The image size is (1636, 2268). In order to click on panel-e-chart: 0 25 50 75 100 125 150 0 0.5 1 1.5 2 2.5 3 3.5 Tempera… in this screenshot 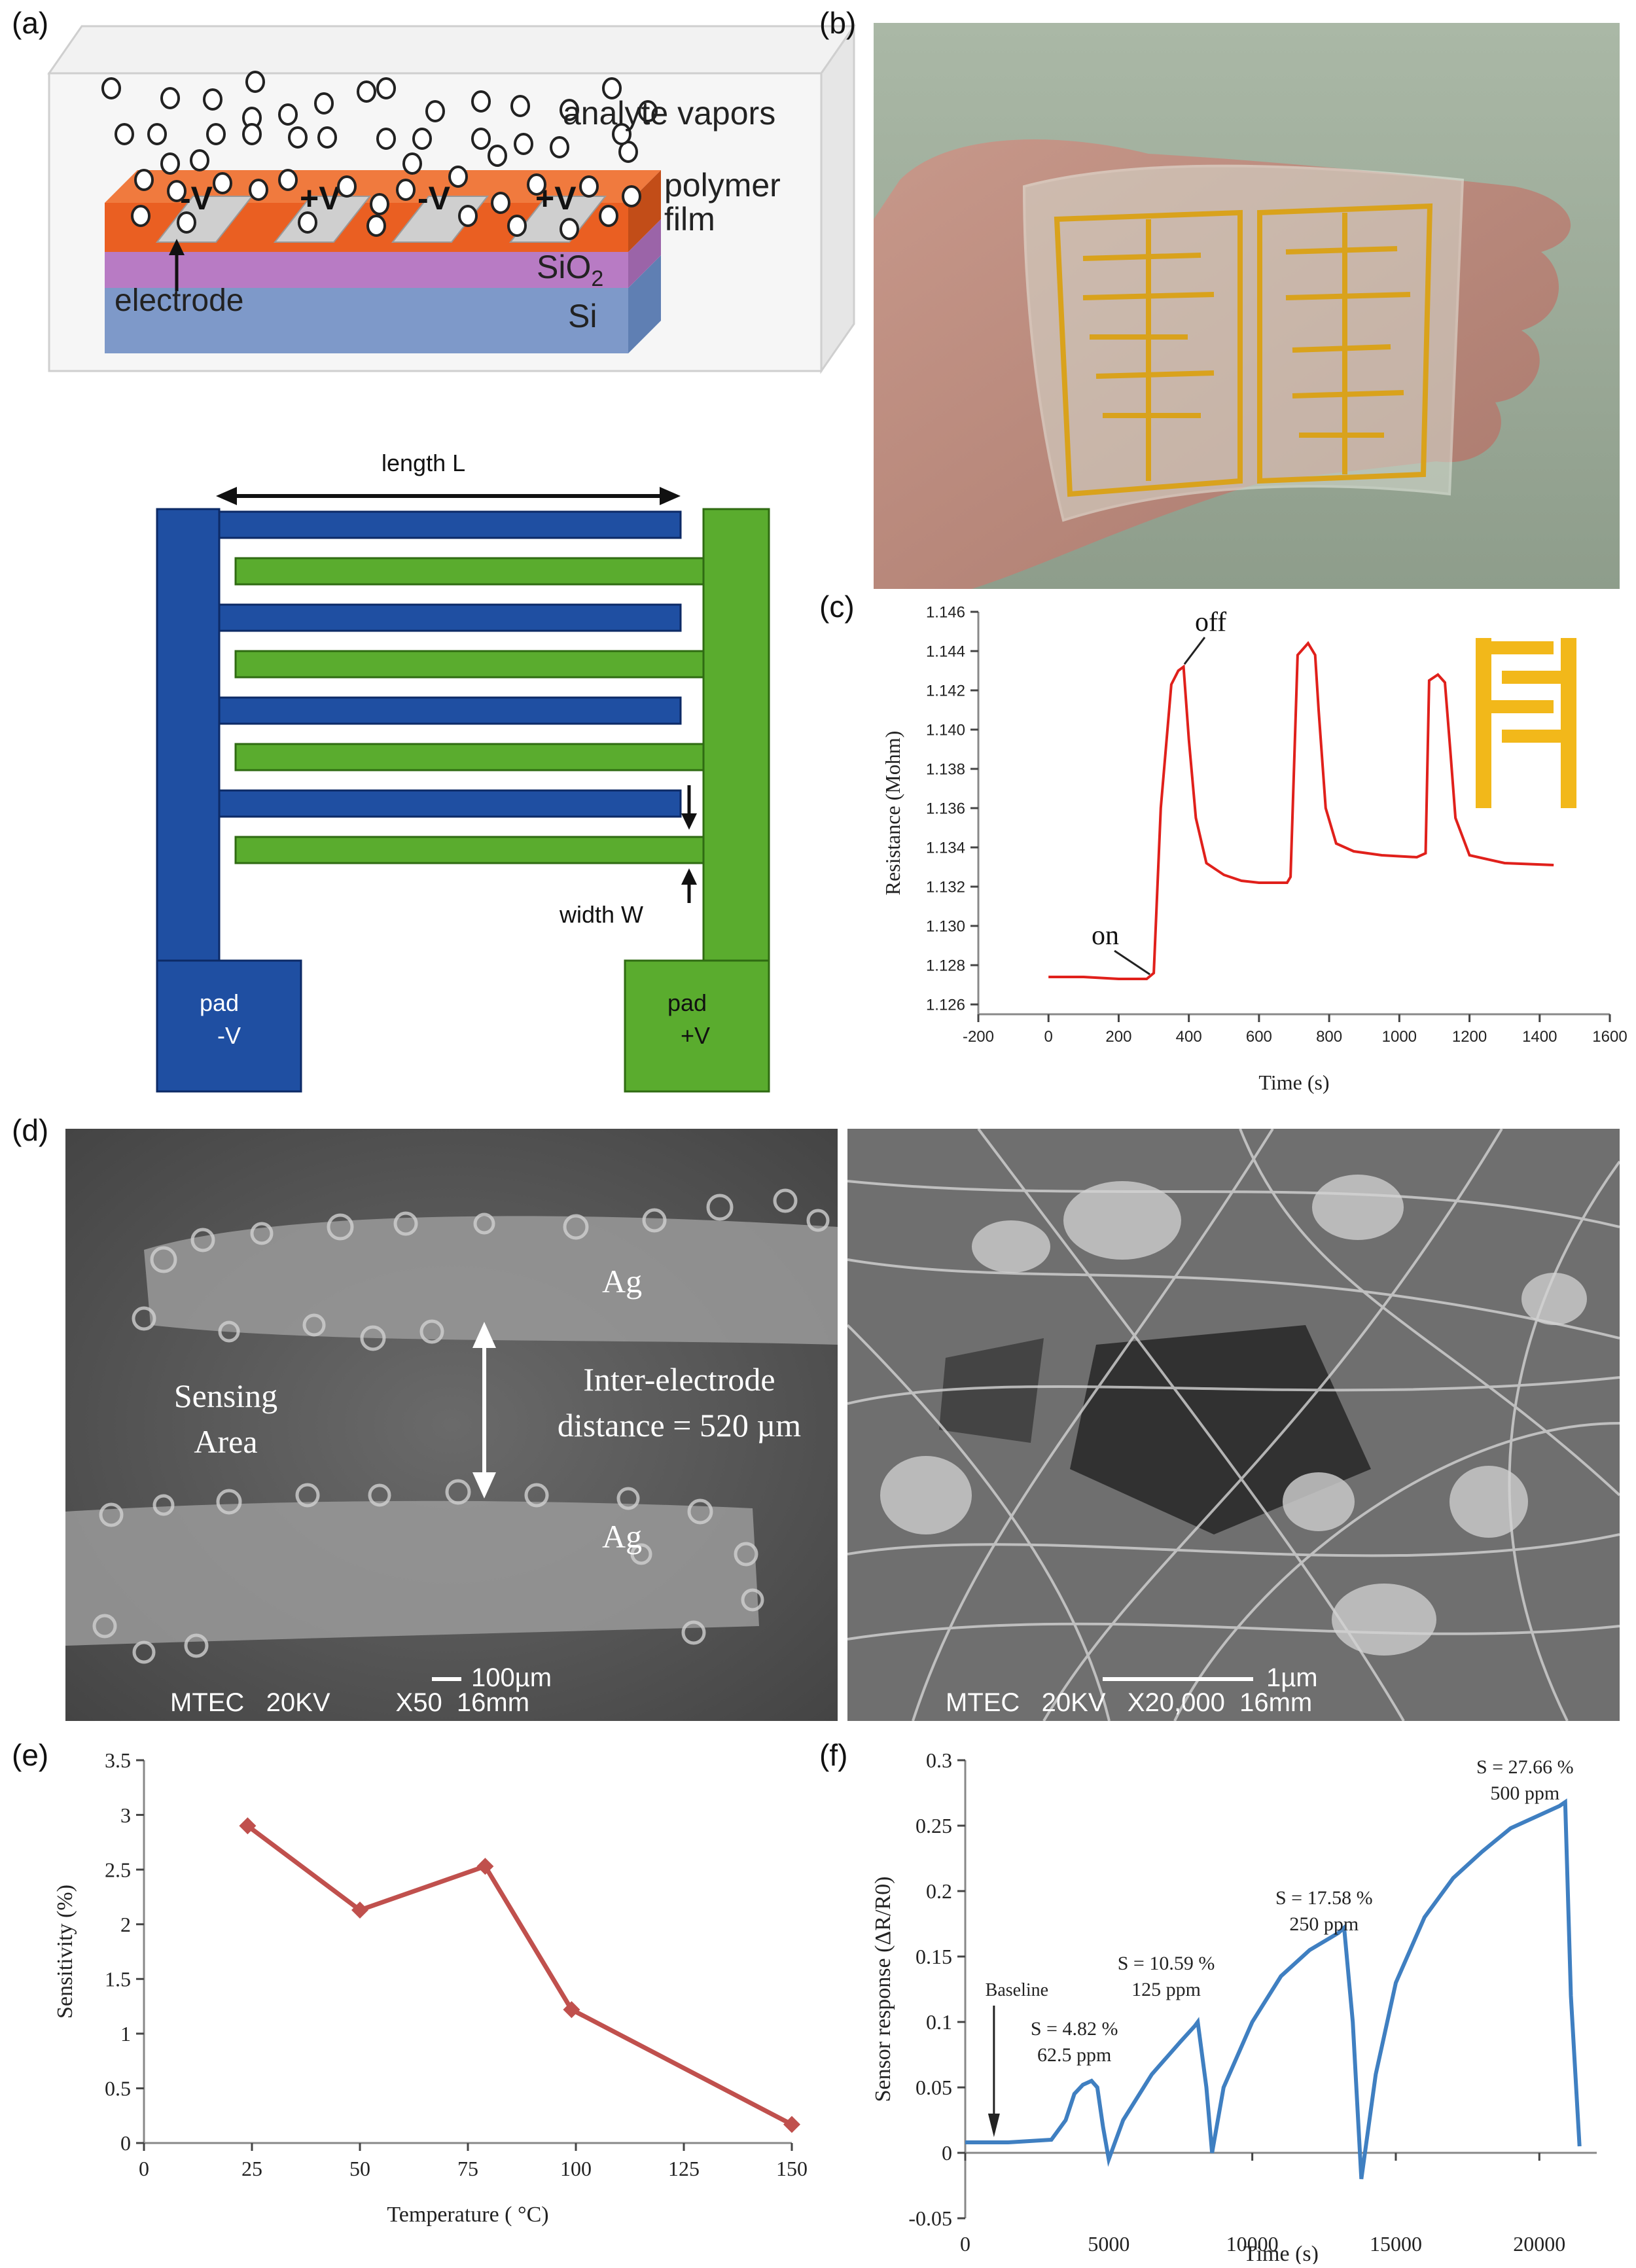, I will do `click(430, 1987)`.